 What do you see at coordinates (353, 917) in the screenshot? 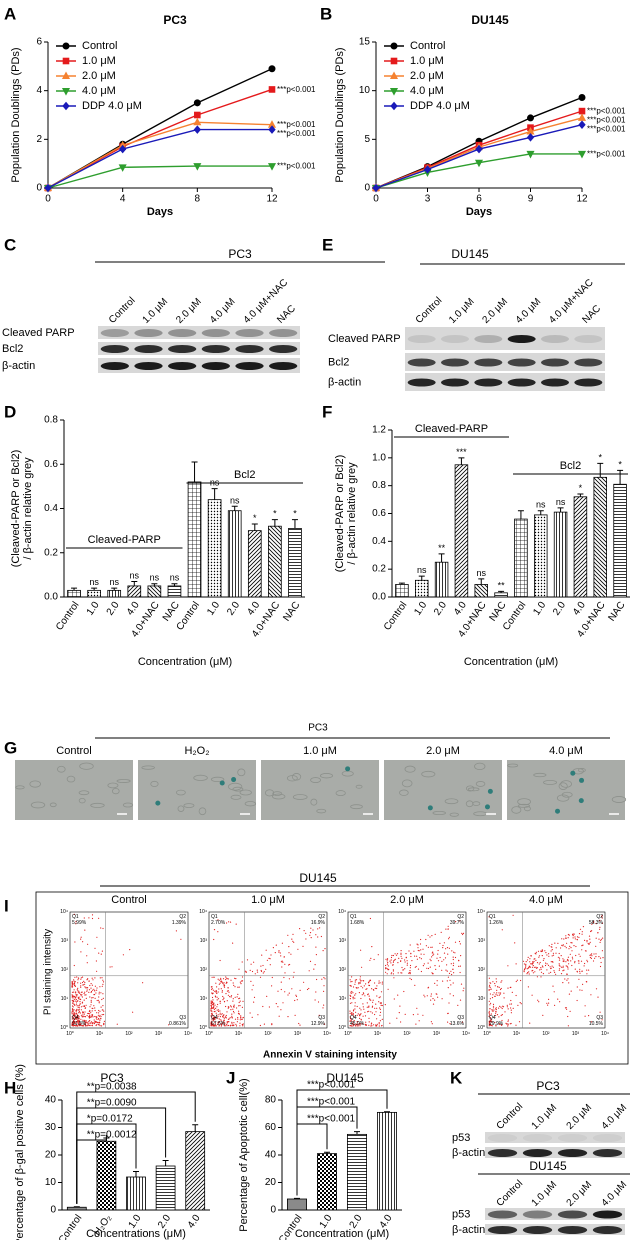
I see `quadrant-name: Q1` at bounding box center [353, 917].